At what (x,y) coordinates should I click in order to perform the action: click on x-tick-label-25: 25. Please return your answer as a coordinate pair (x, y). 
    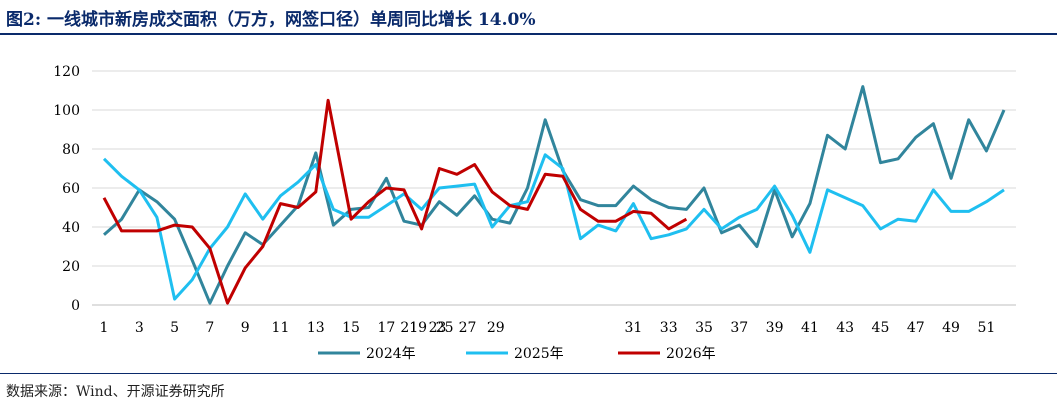
    Looking at the image, I should click on (445, 328).